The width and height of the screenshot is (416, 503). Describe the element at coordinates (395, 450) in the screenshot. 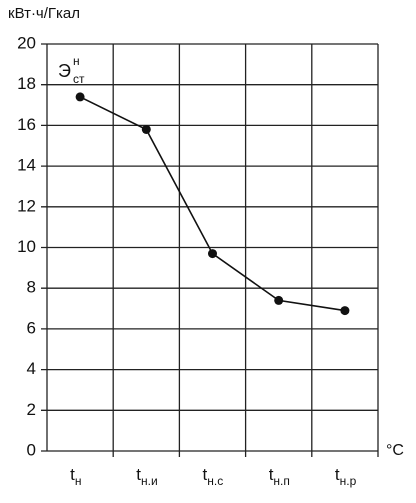

I see `x-unit-label: °C` at that location.